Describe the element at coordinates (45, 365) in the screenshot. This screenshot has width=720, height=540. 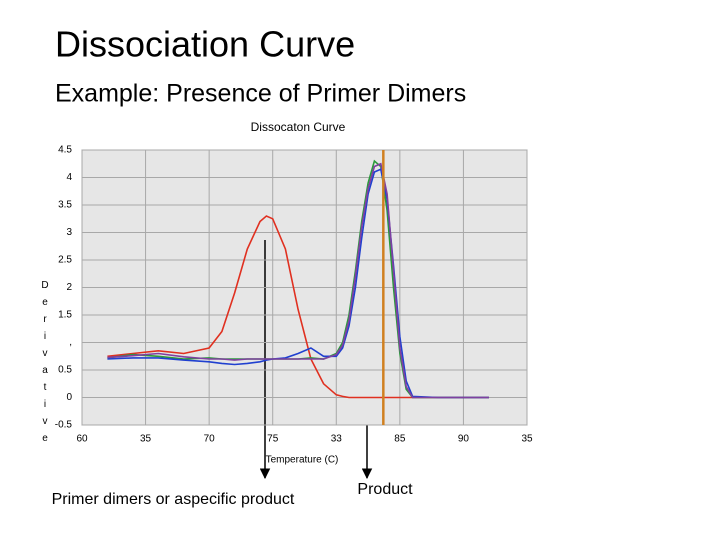
I see `y-axis-label: Derivative` at that location.